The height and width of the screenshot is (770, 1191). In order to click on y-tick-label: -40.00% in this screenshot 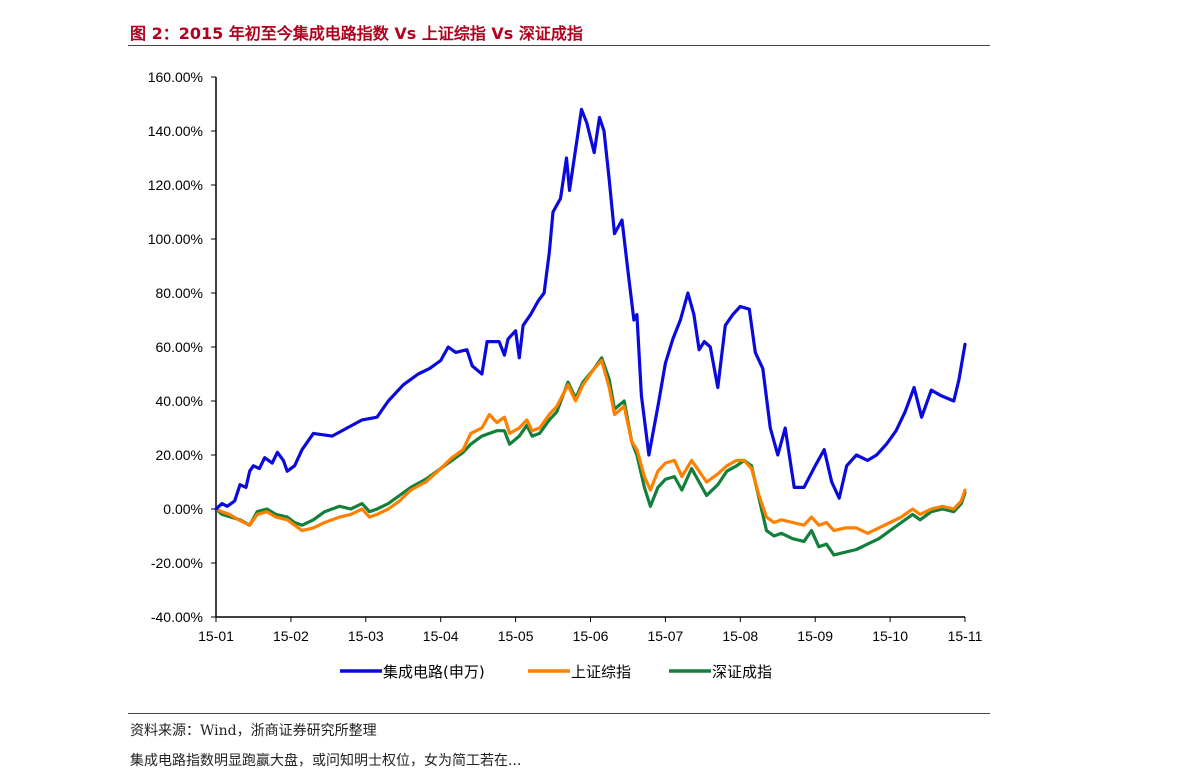, I will do `click(177, 617)`.